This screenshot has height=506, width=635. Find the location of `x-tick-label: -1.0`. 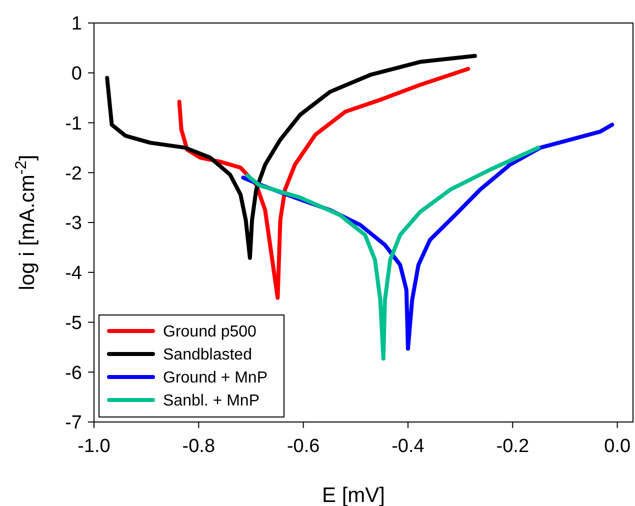

x-tick-label: -1.0 is located at coordinates (94, 446).